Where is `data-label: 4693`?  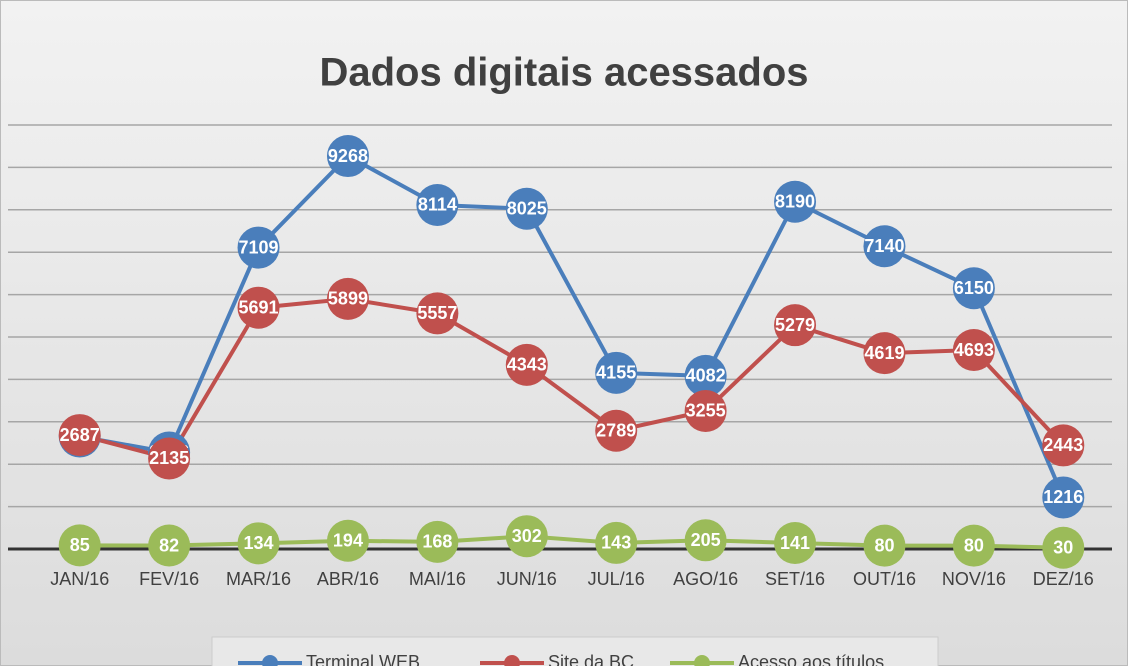
data-label: 4693 is located at coordinates (974, 350).